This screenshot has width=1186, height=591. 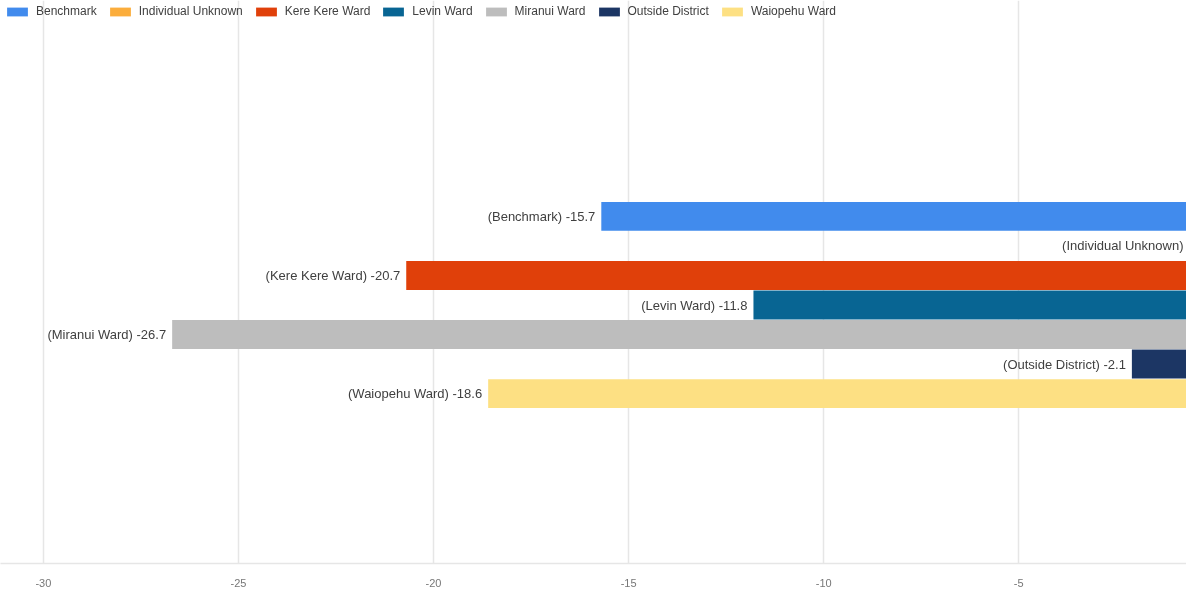 I want to click on data-label: (Benchmark) -15.7, so click(x=541, y=216).